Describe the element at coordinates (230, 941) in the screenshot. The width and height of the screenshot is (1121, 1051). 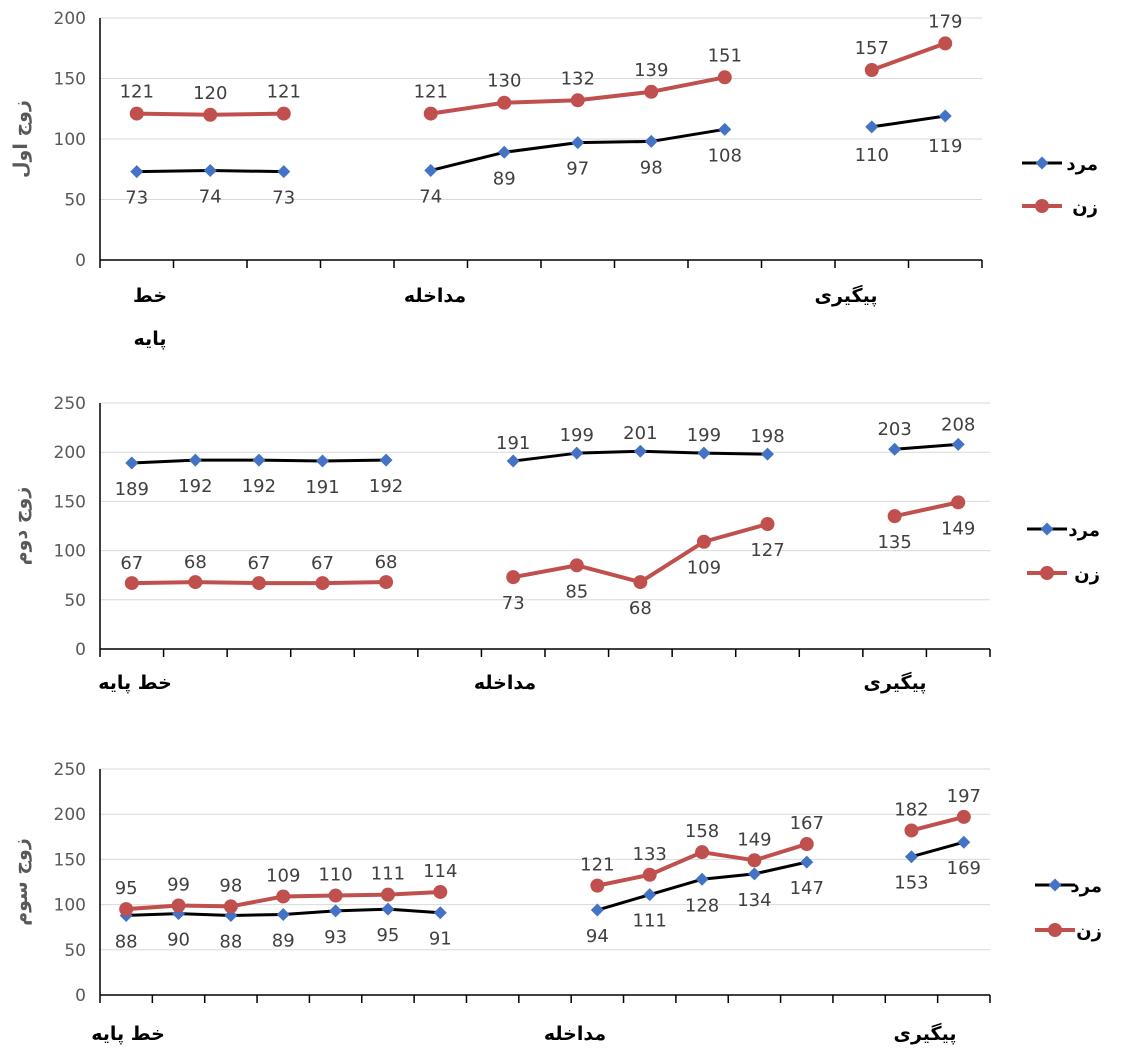
I see `data-label: 88` at that location.